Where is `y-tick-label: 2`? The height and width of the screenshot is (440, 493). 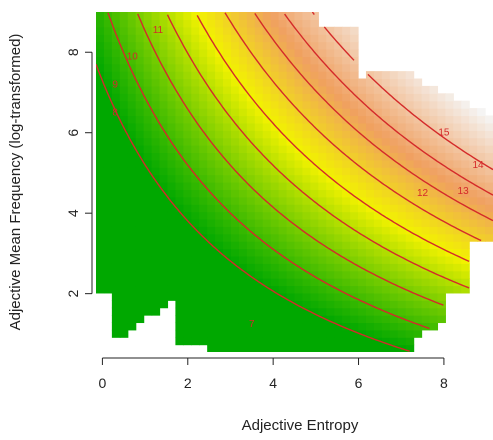
y-tick-label: 2 is located at coordinates (73, 294).